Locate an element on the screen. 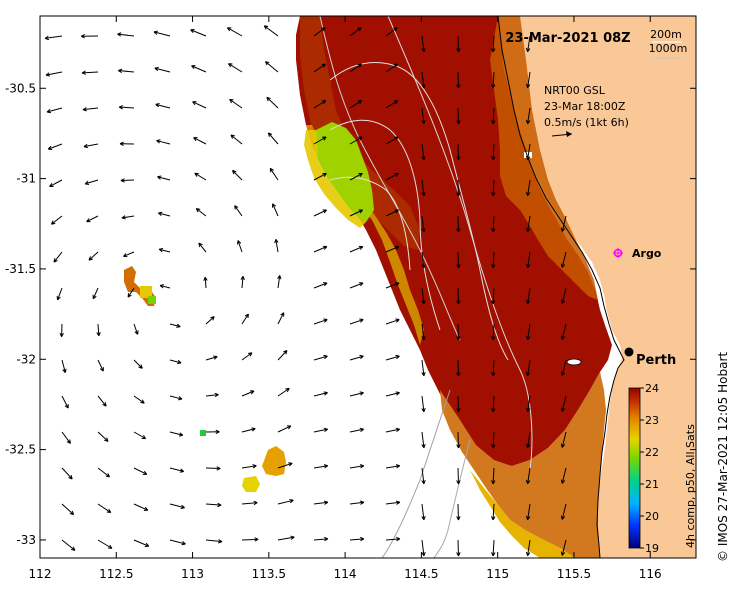 This screenshot has width=739, height=596. x-tick-label: 113 is located at coordinates (192, 574).